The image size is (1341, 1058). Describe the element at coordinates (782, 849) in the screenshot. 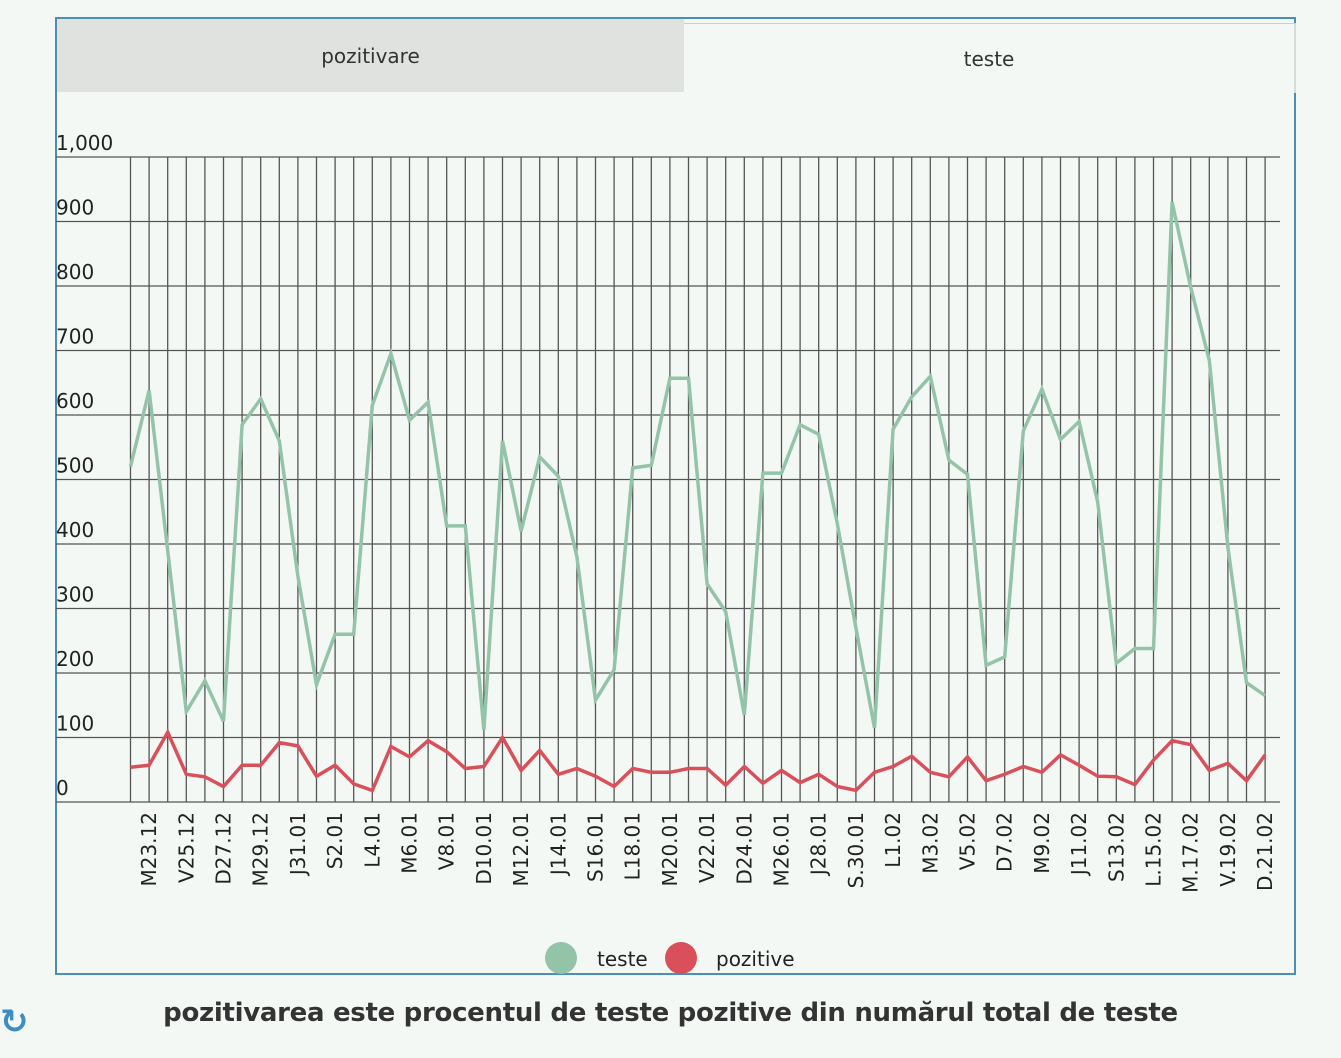

I see `x-tick-label: M26.01` at that location.